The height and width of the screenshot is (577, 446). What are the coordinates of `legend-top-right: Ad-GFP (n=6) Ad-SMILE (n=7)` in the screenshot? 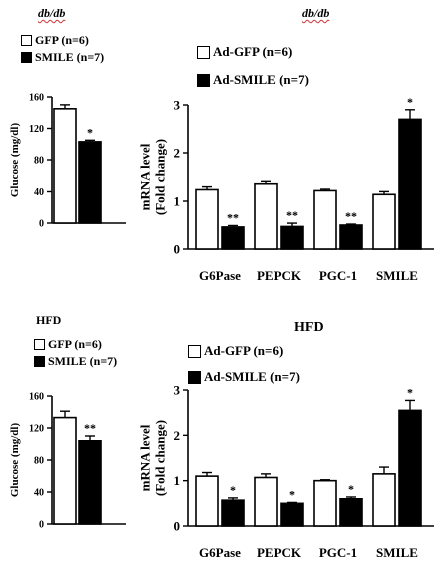 It's located at (253, 66).